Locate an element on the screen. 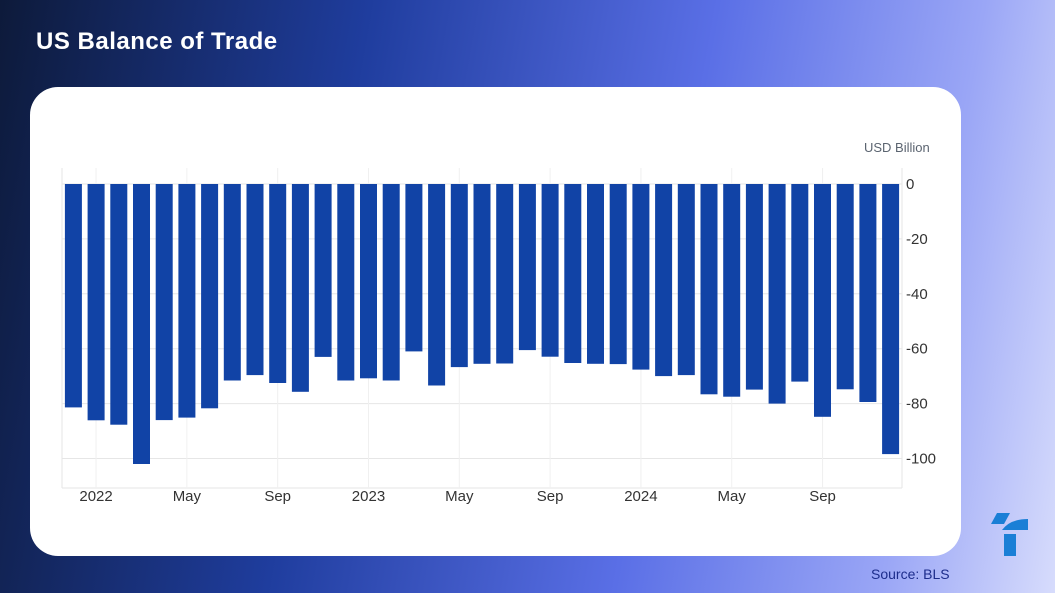 The image size is (1055, 593). bar: Jan 2024: -67.6 is located at coordinates (641, 277).